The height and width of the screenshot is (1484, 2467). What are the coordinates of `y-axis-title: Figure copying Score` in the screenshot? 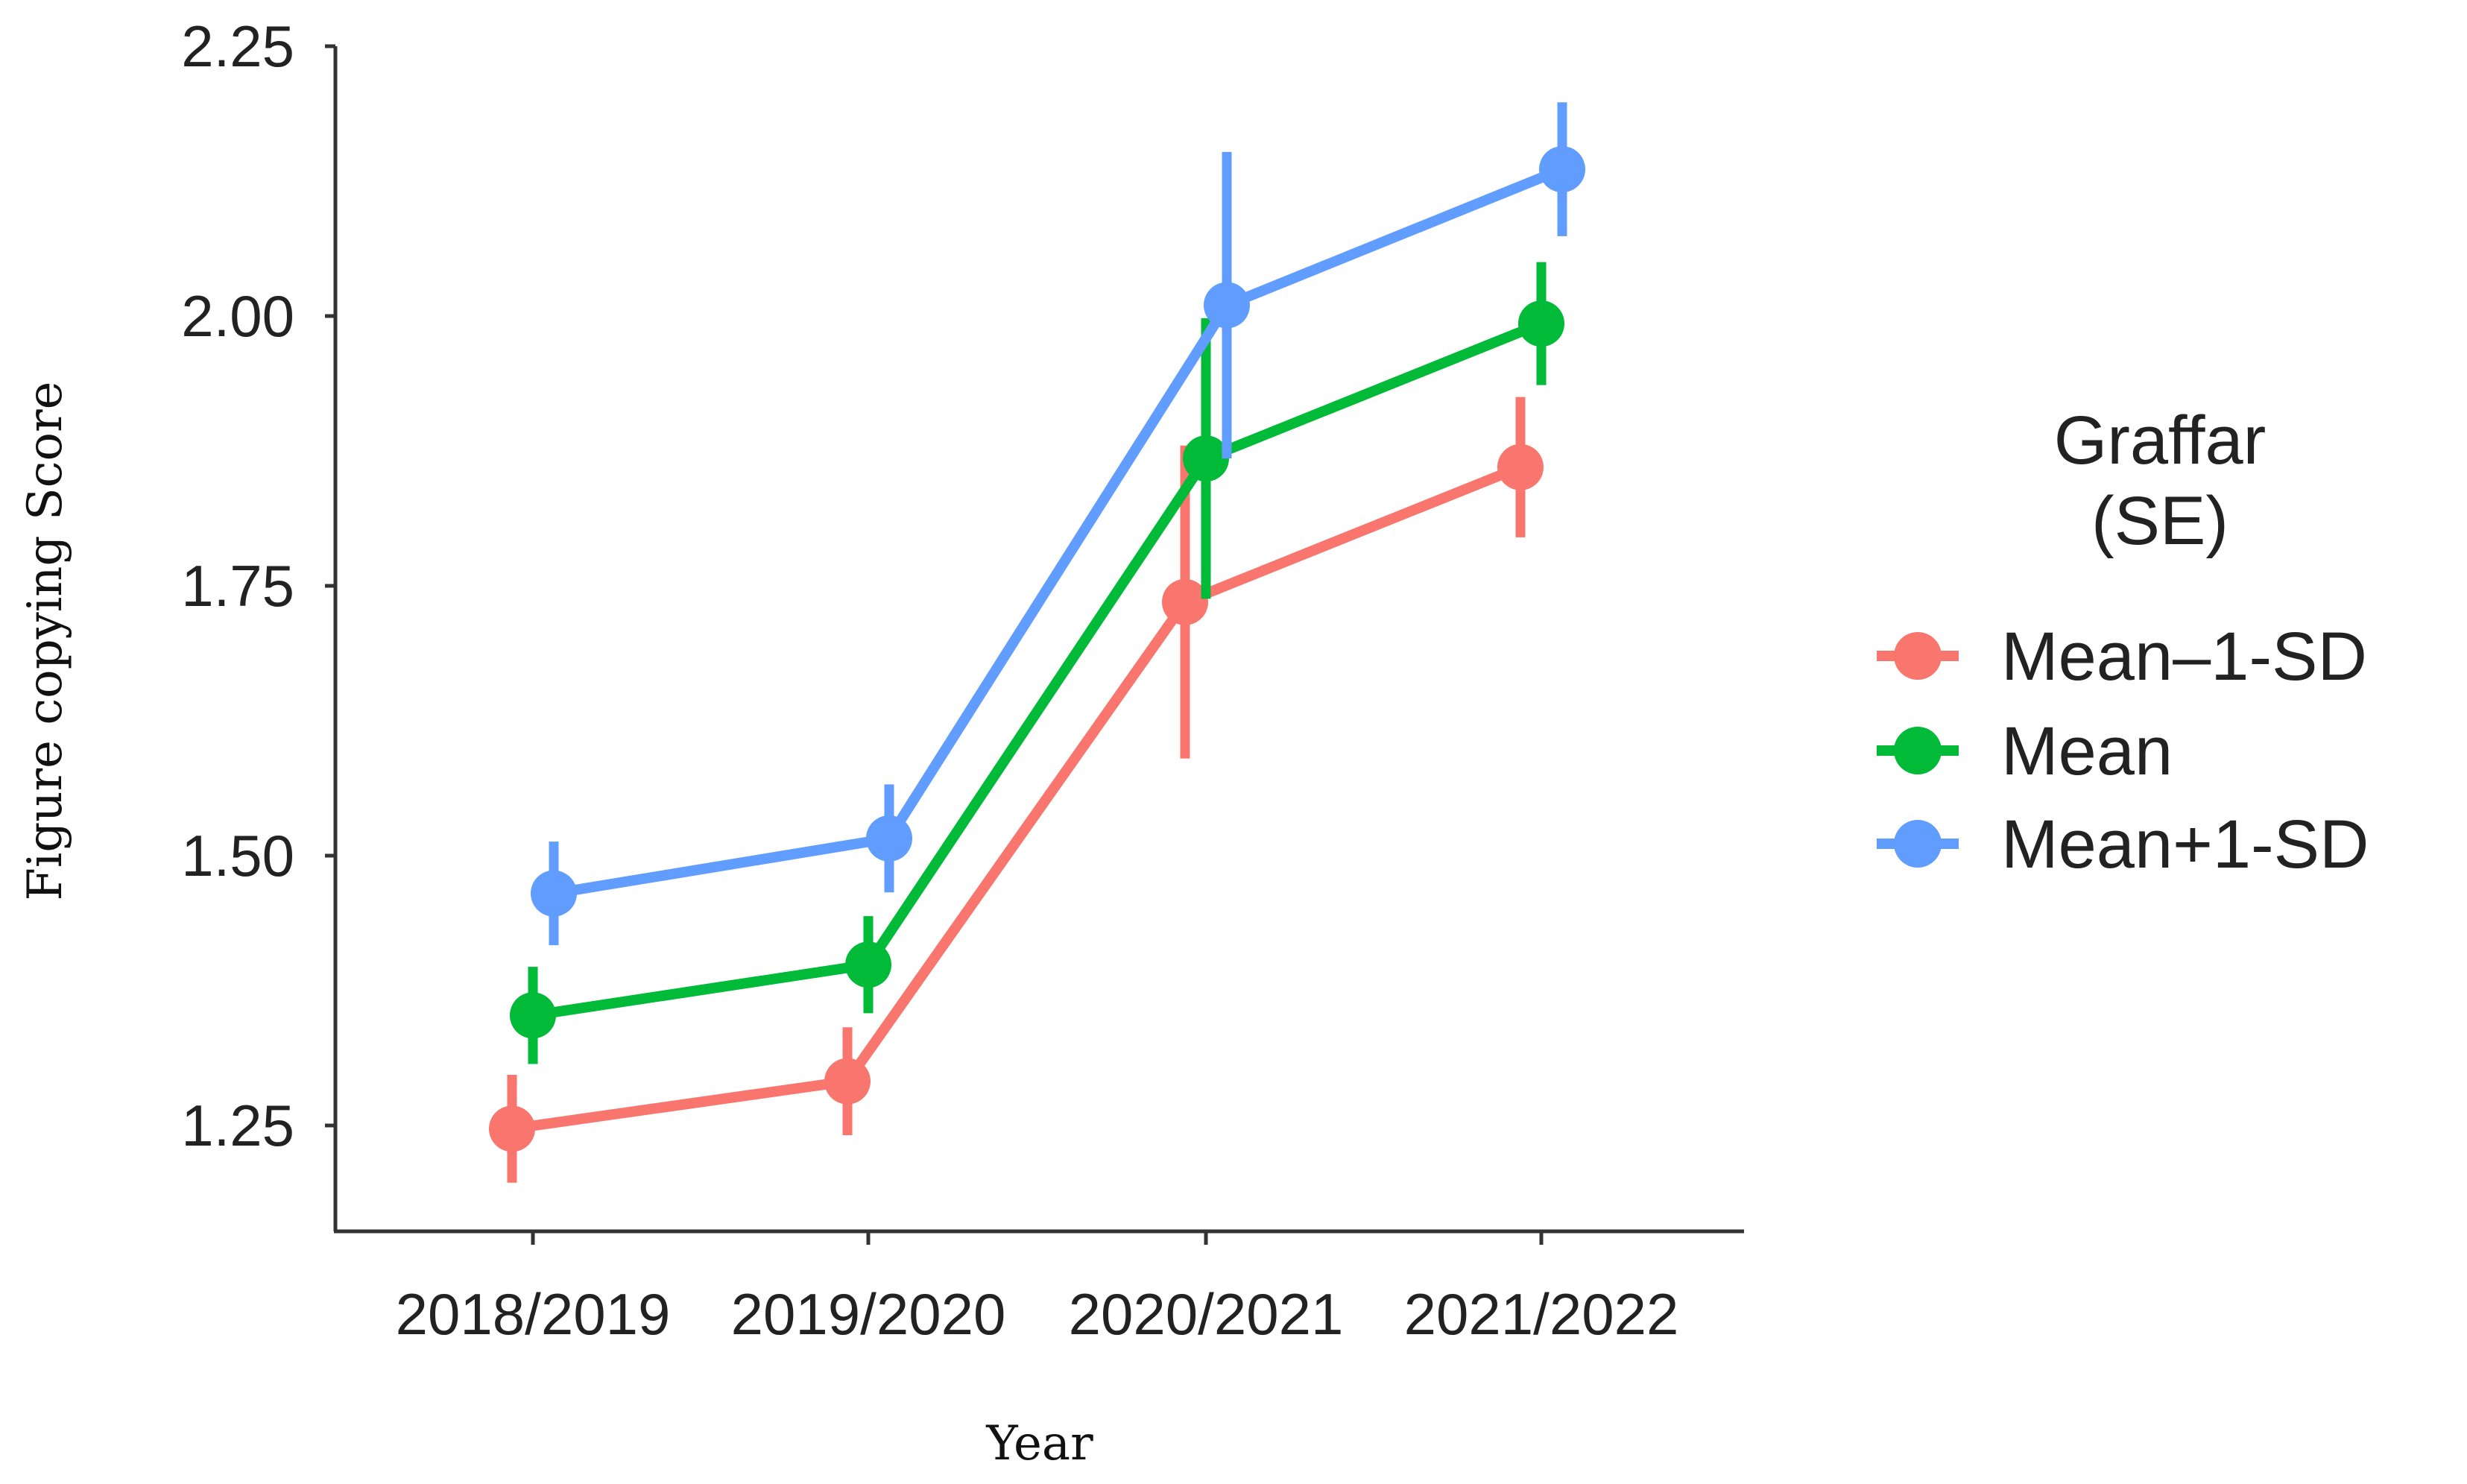 It's located at (45, 640).